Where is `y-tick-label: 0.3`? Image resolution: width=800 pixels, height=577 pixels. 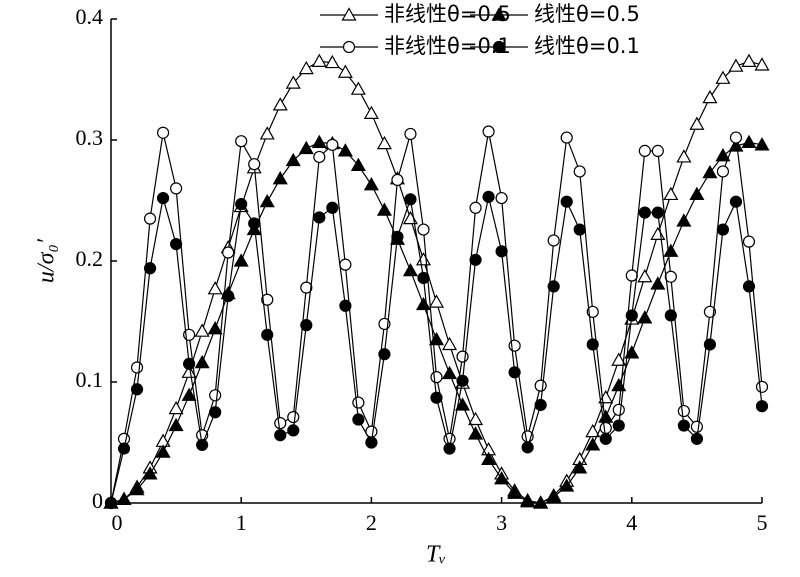 y-tick-label: 0.3 is located at coordinates (90, 137).